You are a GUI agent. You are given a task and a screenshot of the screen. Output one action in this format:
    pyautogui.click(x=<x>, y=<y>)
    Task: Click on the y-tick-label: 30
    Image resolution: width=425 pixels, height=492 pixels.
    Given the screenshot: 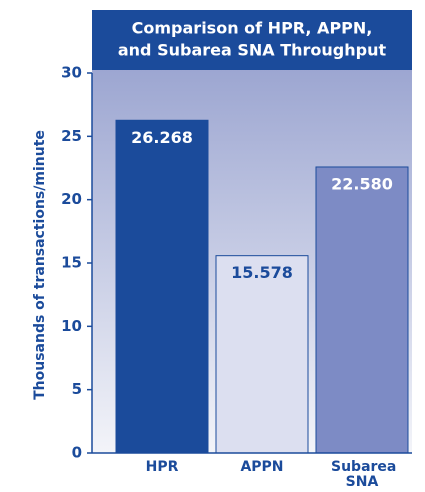 What is the action you would take?
    pyautogui.click(x=71, y=73)
    